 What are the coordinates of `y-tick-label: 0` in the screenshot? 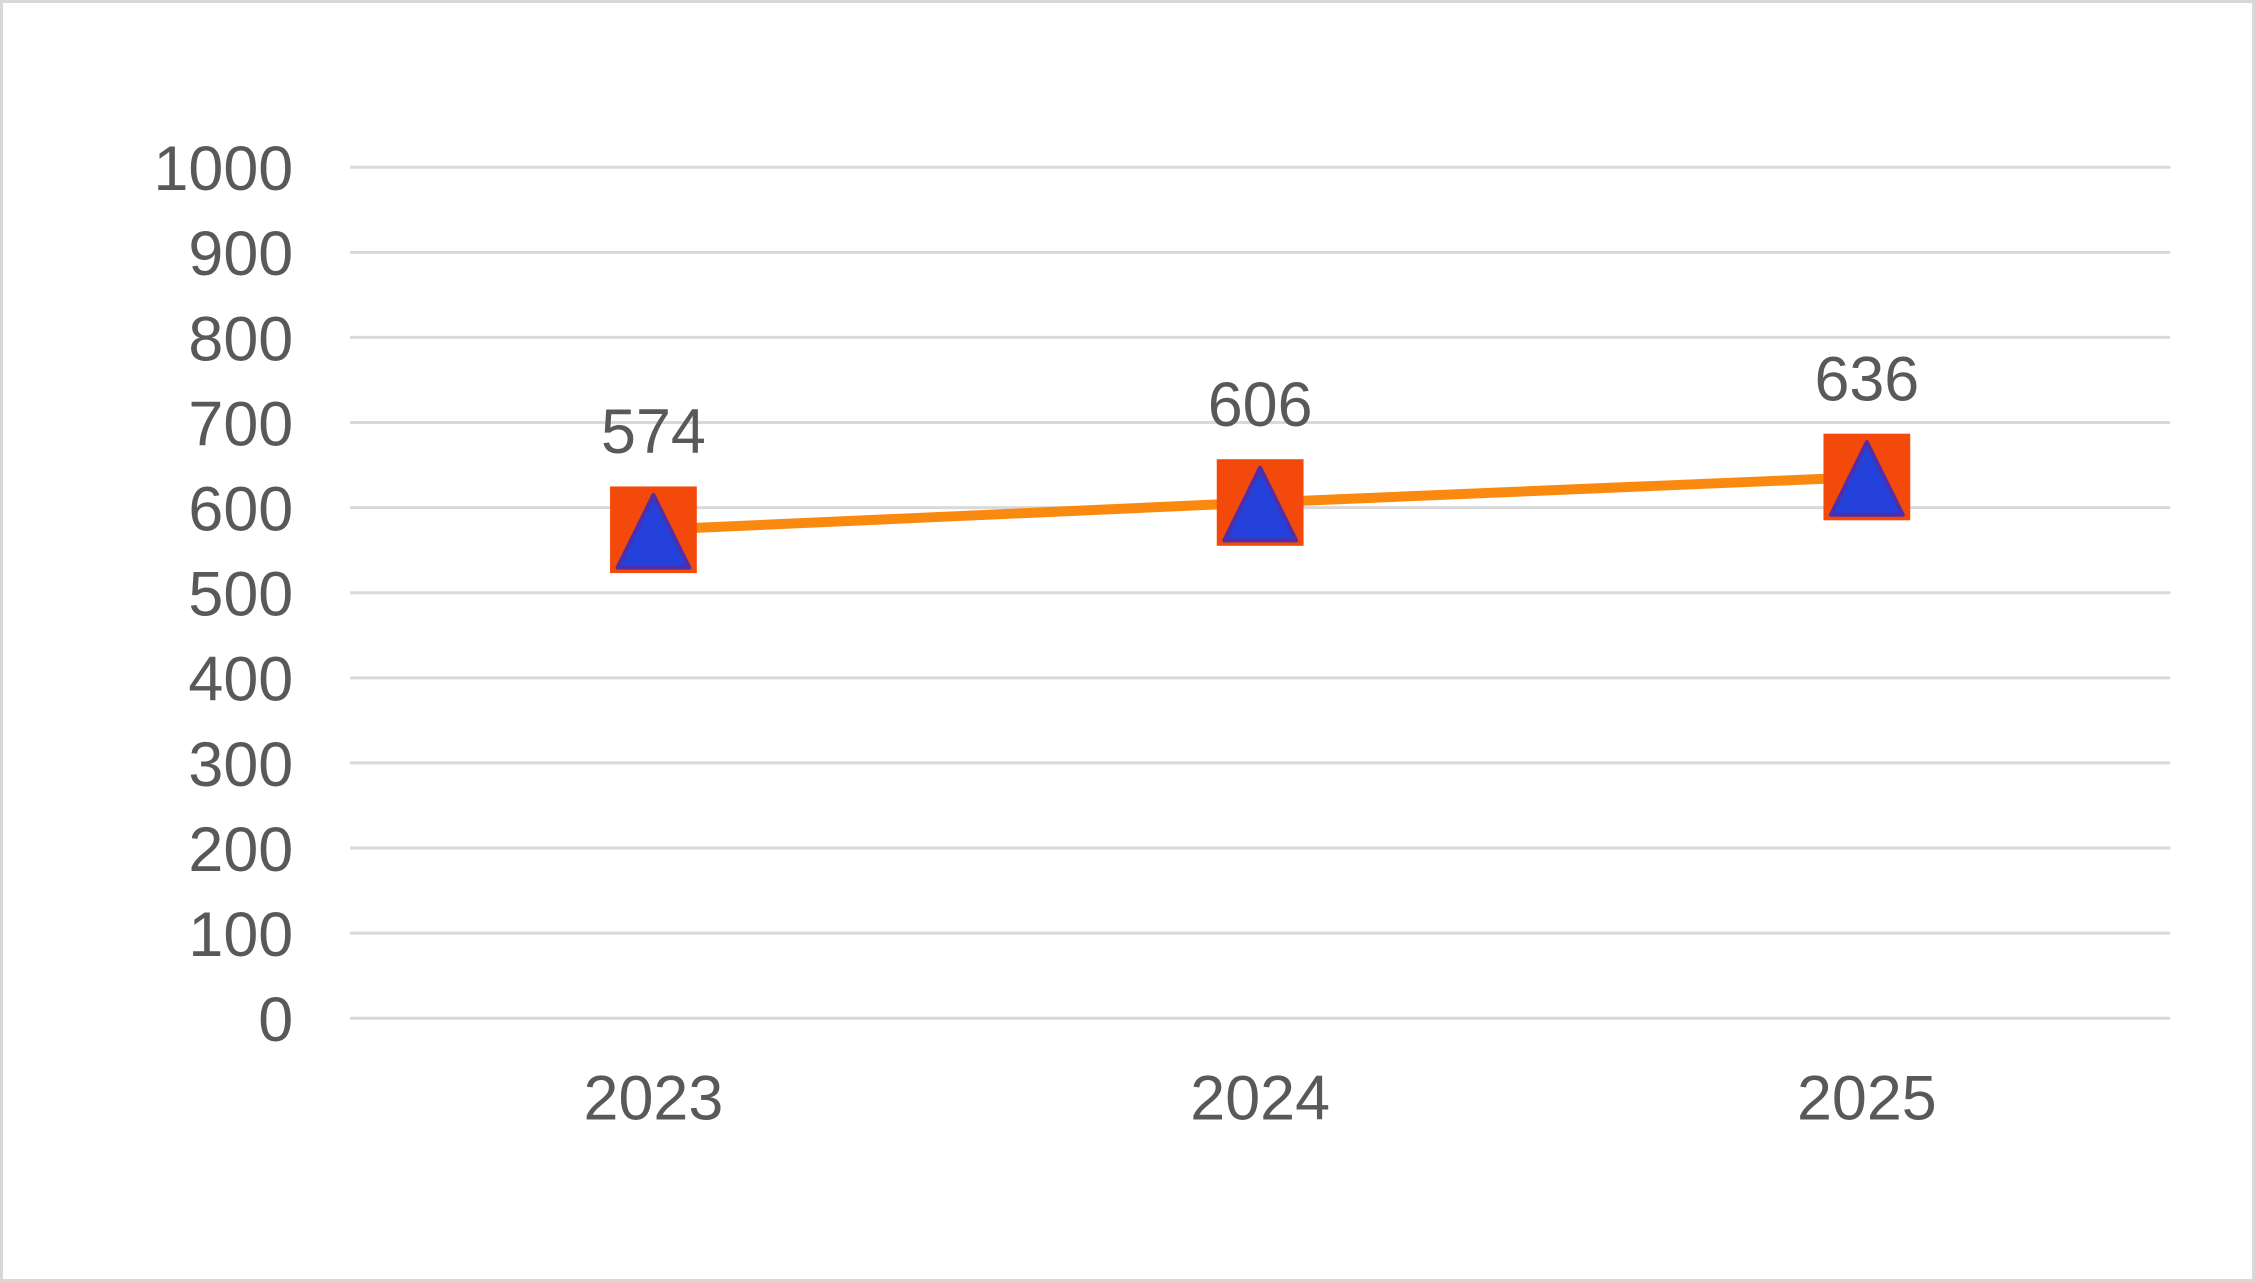 It's located at (275, 1020).